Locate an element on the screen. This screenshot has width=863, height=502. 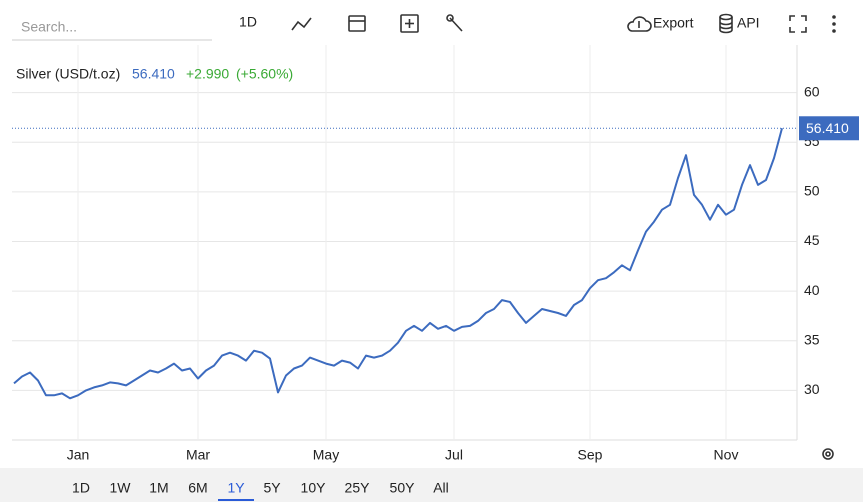
last-price-badge is located at coordinates (829, 128).